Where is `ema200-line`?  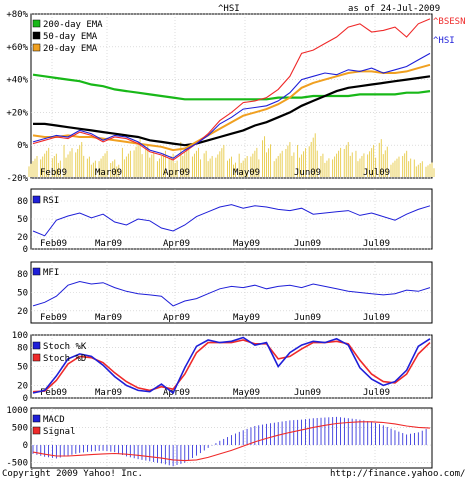 ema200-line is located at coordinates (231, 87).